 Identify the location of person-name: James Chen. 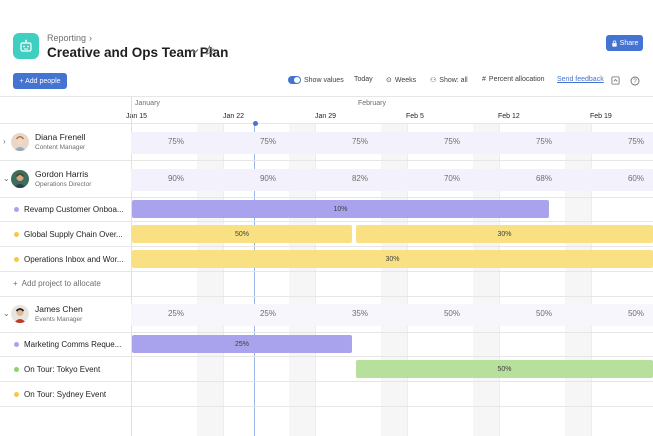
(59, 309).